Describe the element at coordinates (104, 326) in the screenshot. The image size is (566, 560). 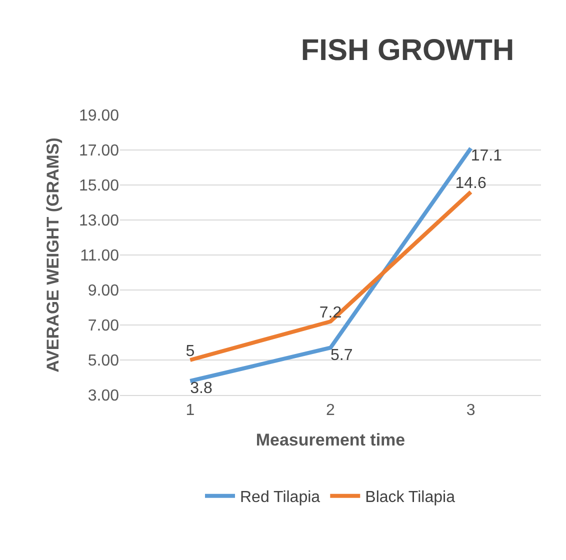
I see `y-tick-label: 7.00` at that location.